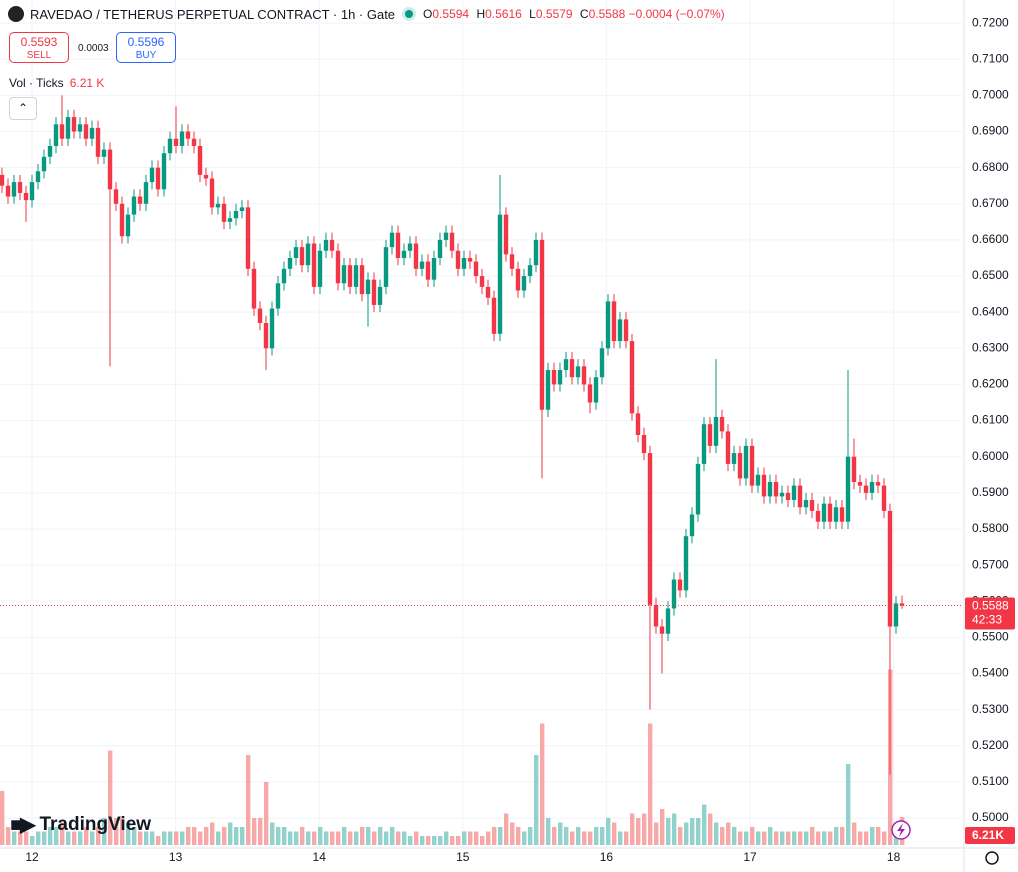 This screenshot has width=1018, height=872. Describe the element at coordinates (990, 95) in the screenshot. I see `y-tick-label: 0.7000` at that location.